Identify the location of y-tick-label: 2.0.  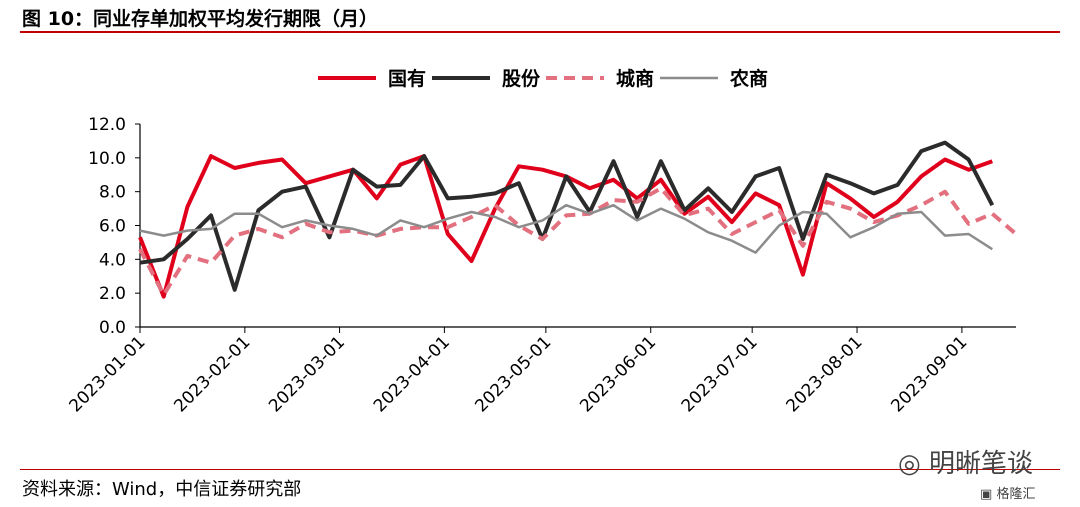
(112, 294).